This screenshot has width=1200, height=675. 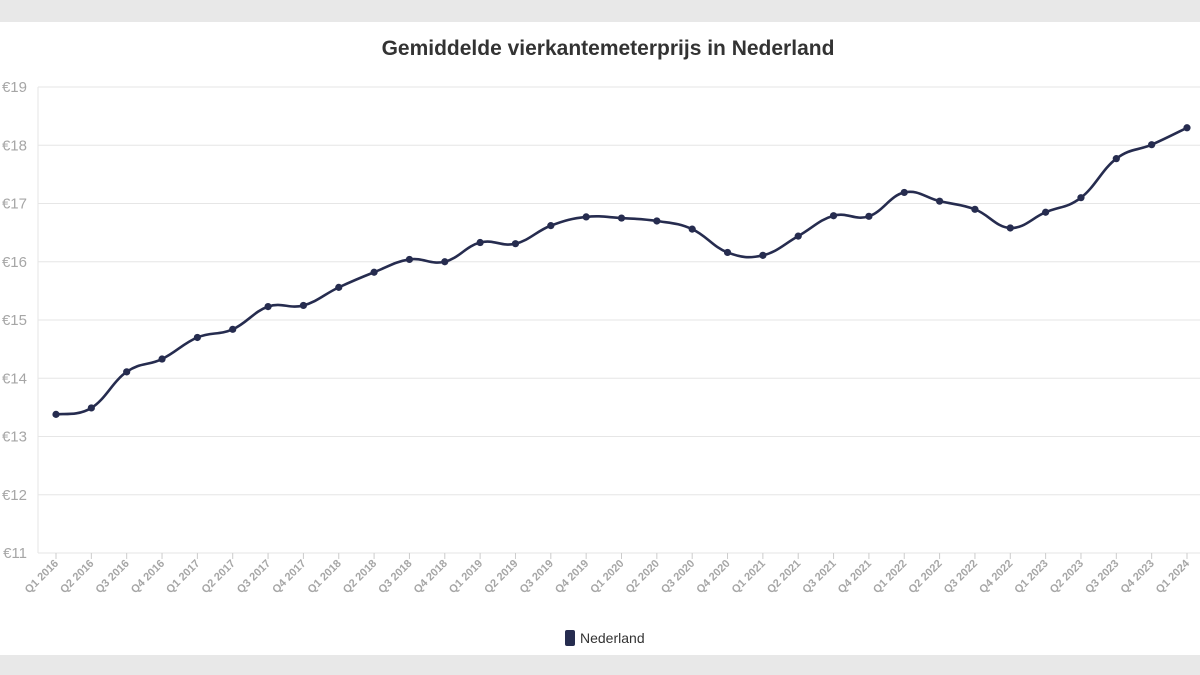 I want to click on x-tick-label: Q1 2018, so click(x=325, y=577).